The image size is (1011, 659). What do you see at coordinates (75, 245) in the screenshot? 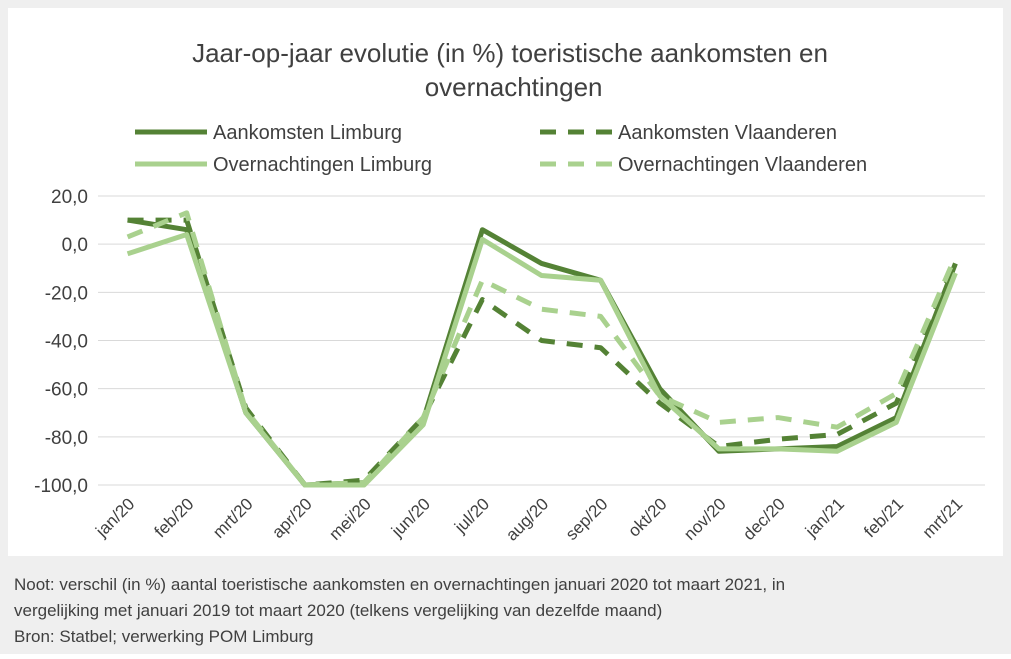
I see `y-tick-label: 0,0` at bounding box center [75, 245].